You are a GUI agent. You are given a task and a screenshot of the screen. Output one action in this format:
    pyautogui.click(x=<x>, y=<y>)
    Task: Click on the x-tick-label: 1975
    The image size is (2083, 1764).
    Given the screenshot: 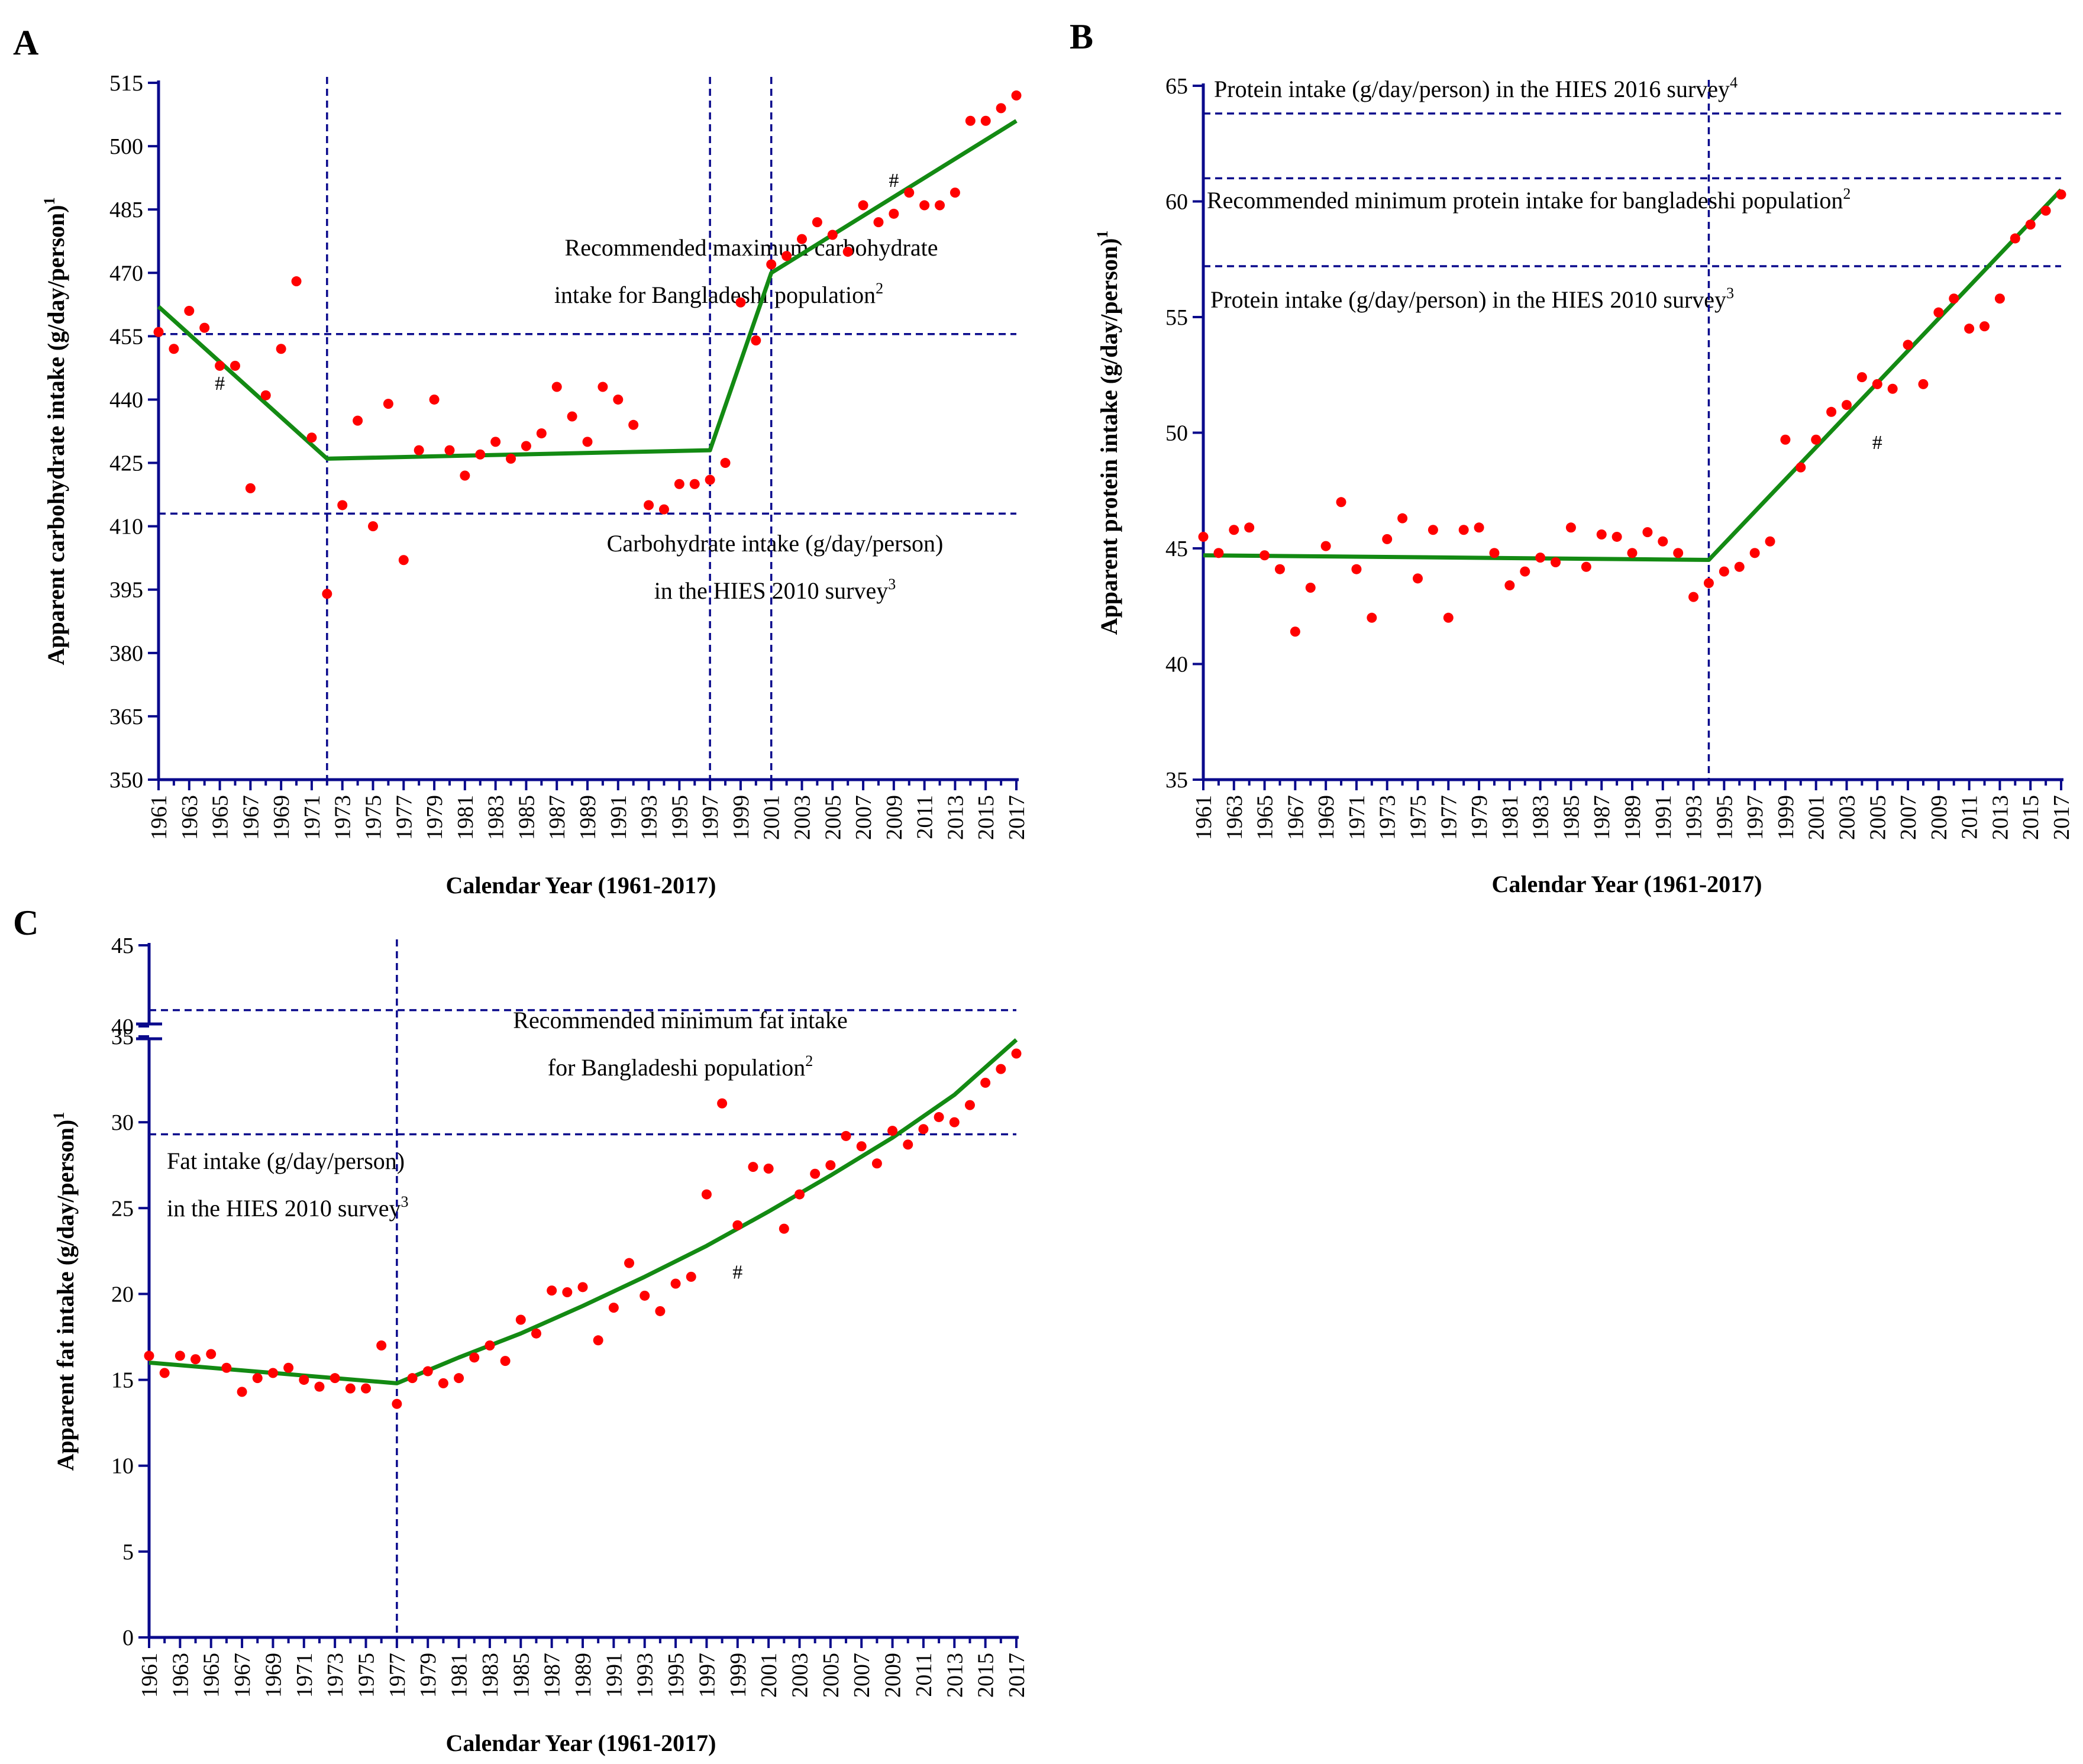 What is the action you would take?
    pyautogui.click(x=373, y=817)
    